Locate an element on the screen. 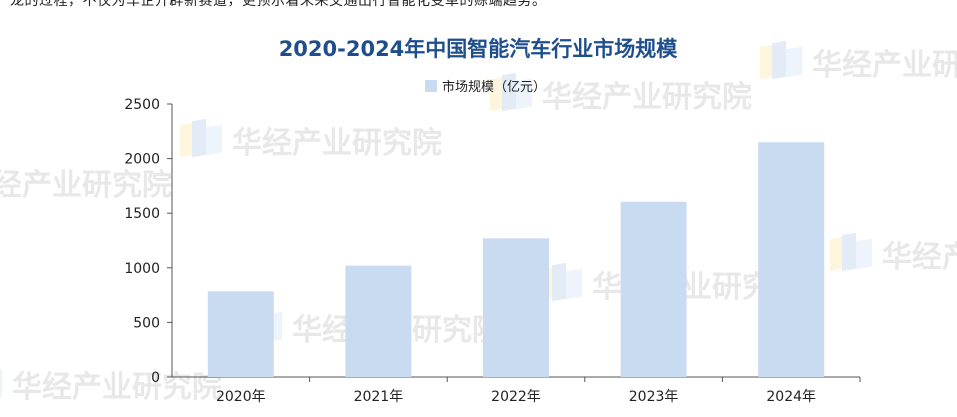  y-tick-label: 1500 is located at coordinates (142, 214).